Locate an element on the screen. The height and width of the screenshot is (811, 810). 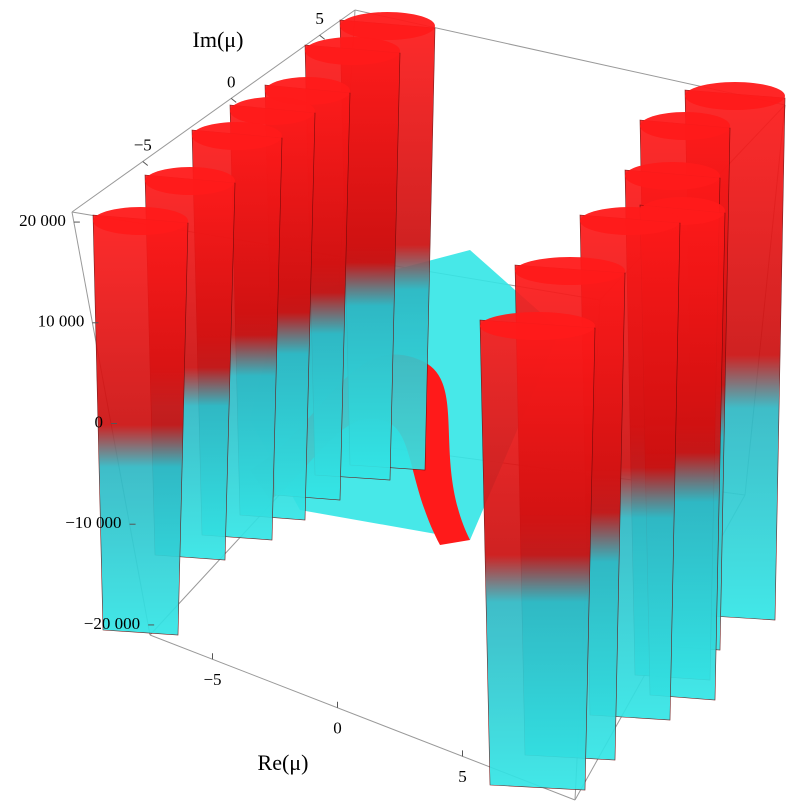
z-tick-label: −20 000 is located at coordinates (112, 623).